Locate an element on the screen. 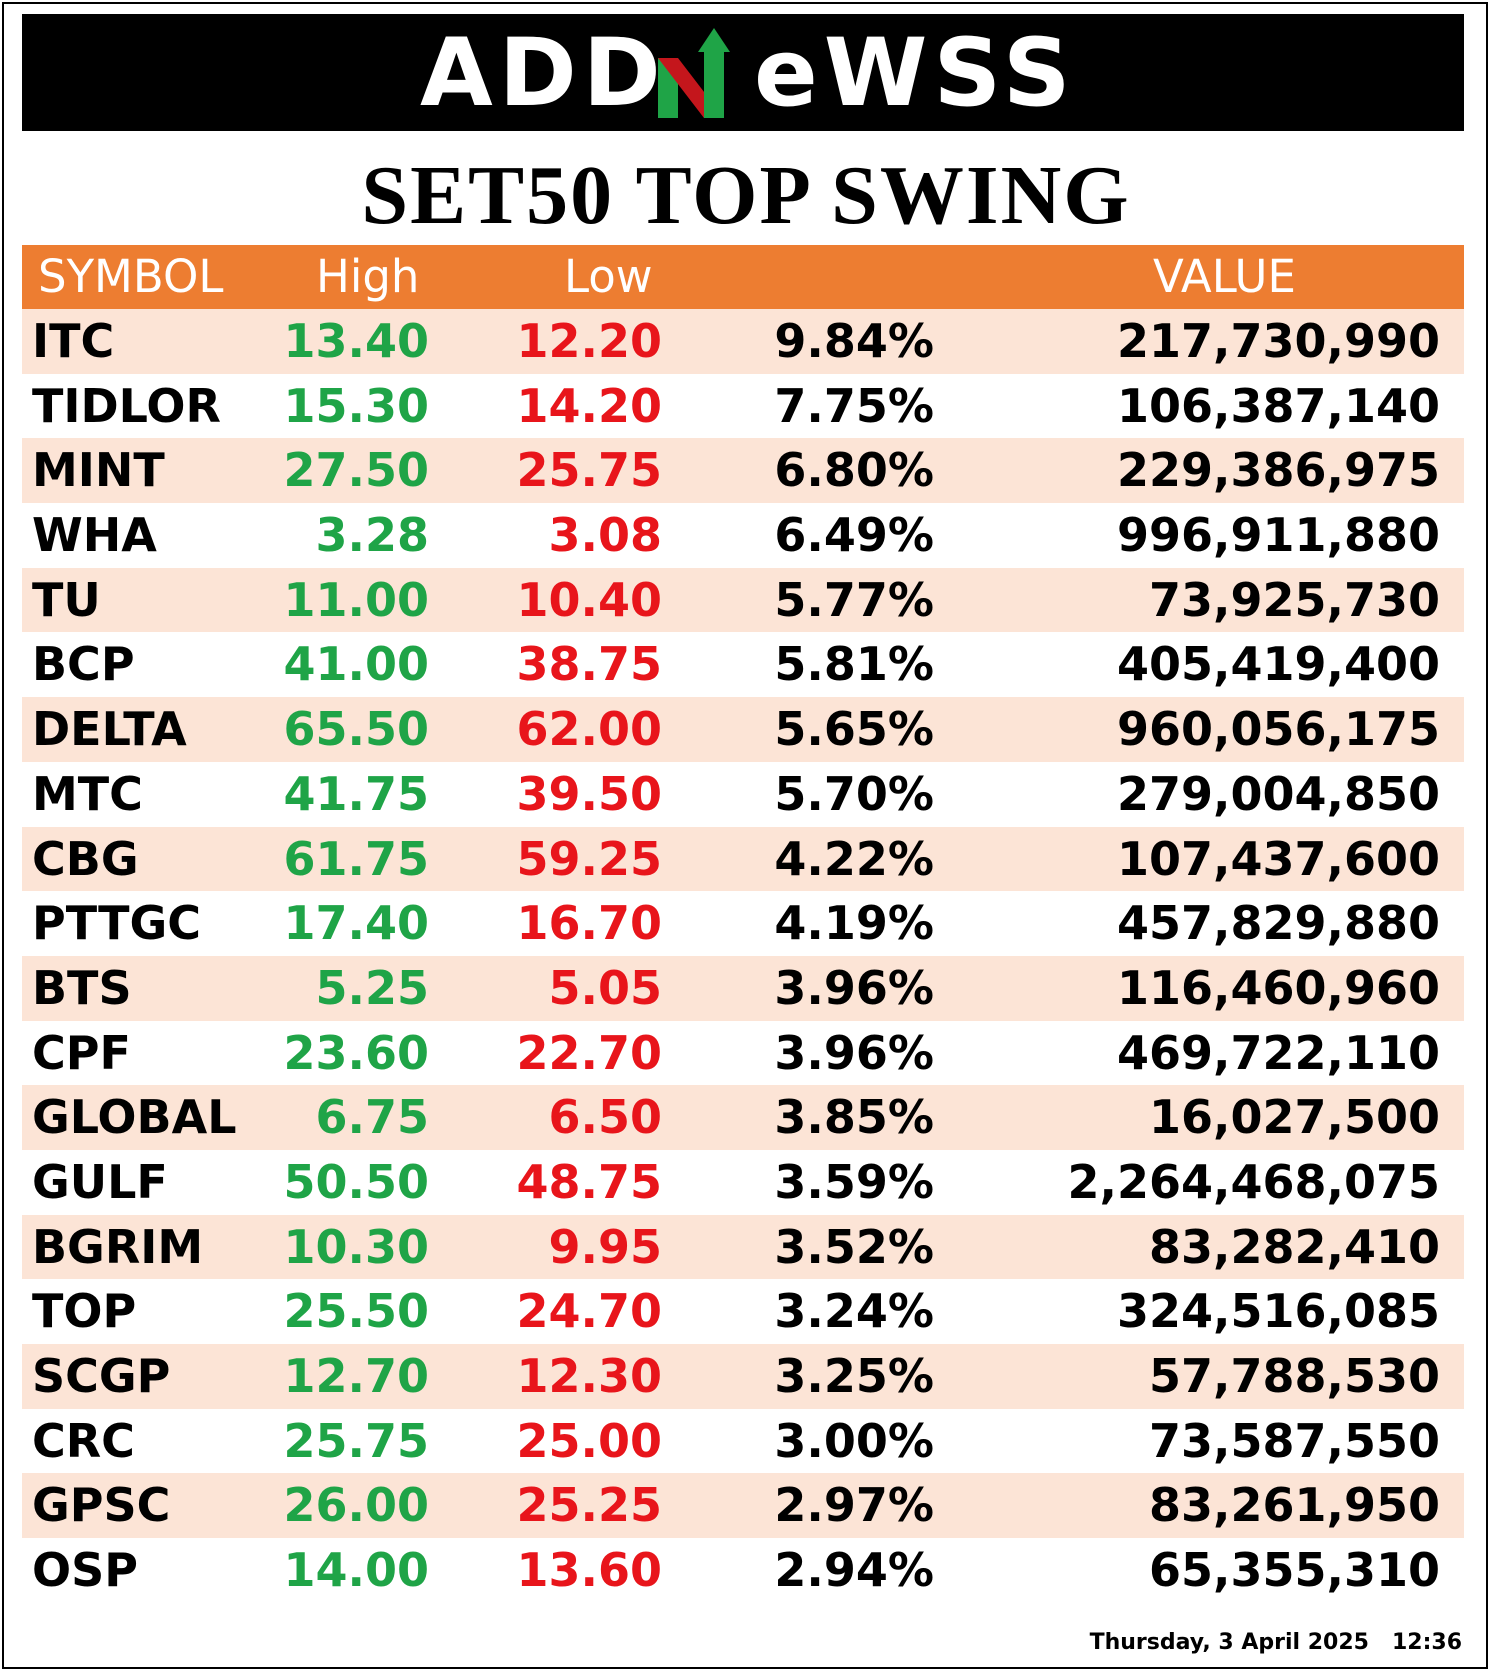 This screenshot has width=1492, height=1673. cell-high: 65.50 is located at coordinates (356, 729).